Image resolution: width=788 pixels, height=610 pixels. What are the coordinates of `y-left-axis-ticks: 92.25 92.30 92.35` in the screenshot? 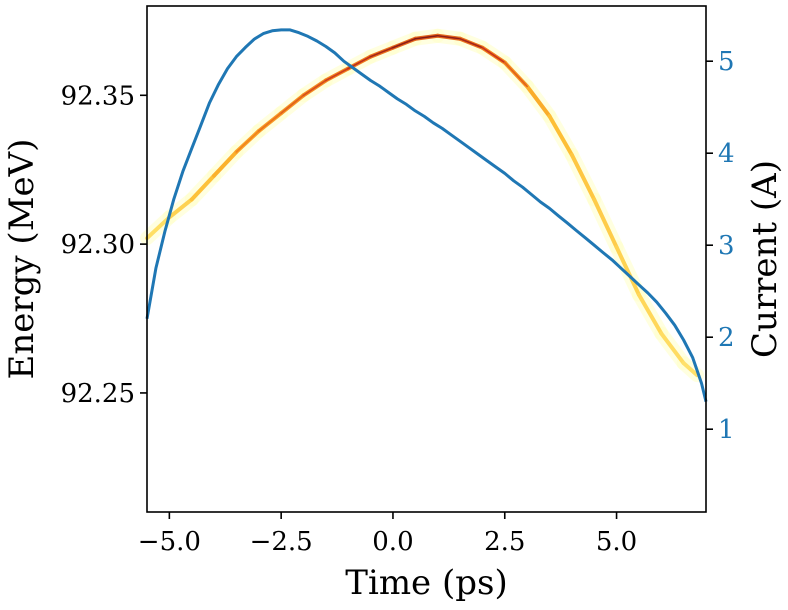 It's located at (104, 245).